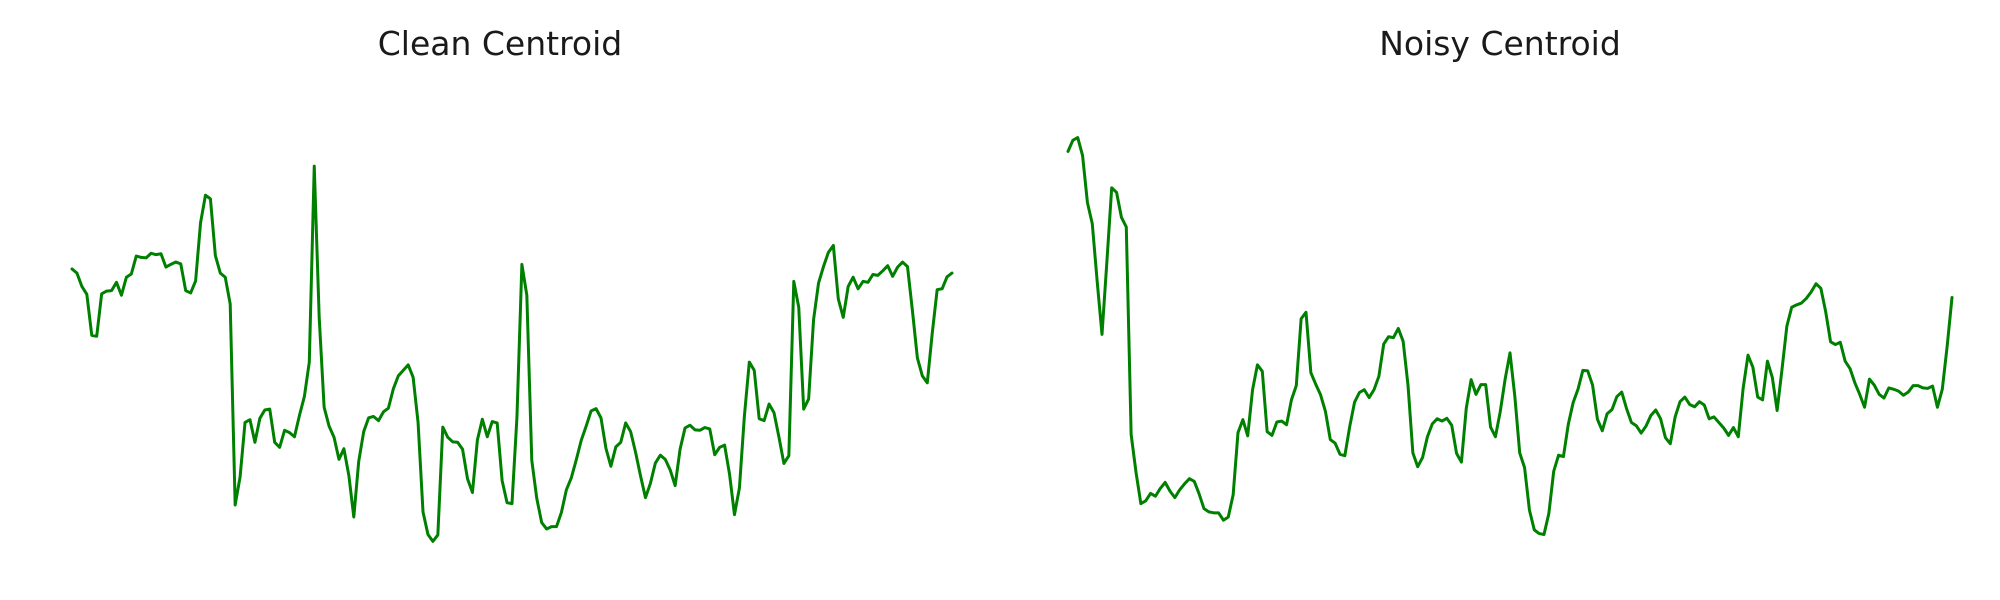 The width and height of the screenshot is (2000, 600). What do you see at coordinates (1500, 43) in the screenshot?
I see `chart-title-noisy: Noisy Centroid` at bounding box center [1500, 43].